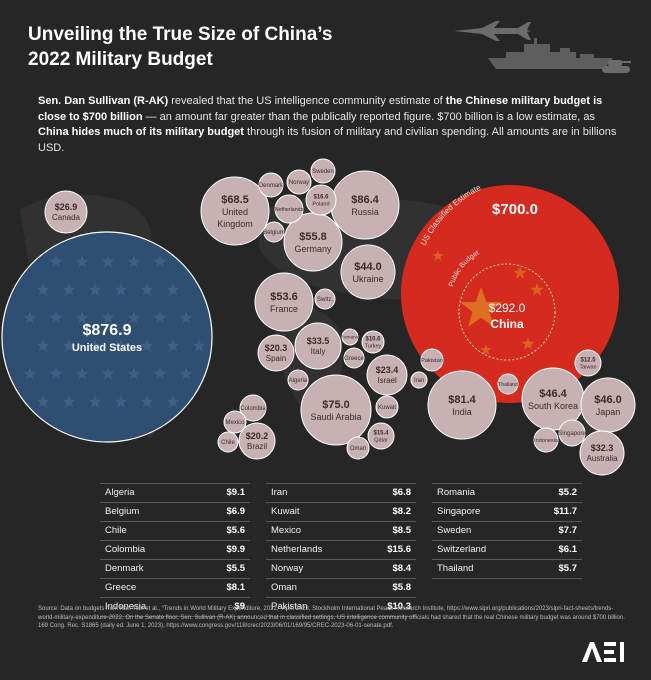 The height and width of the screenshot is (680, 651). Describe the element at coordinates (354, 358) in the screenshot. I see `bubble-greece` at that location.